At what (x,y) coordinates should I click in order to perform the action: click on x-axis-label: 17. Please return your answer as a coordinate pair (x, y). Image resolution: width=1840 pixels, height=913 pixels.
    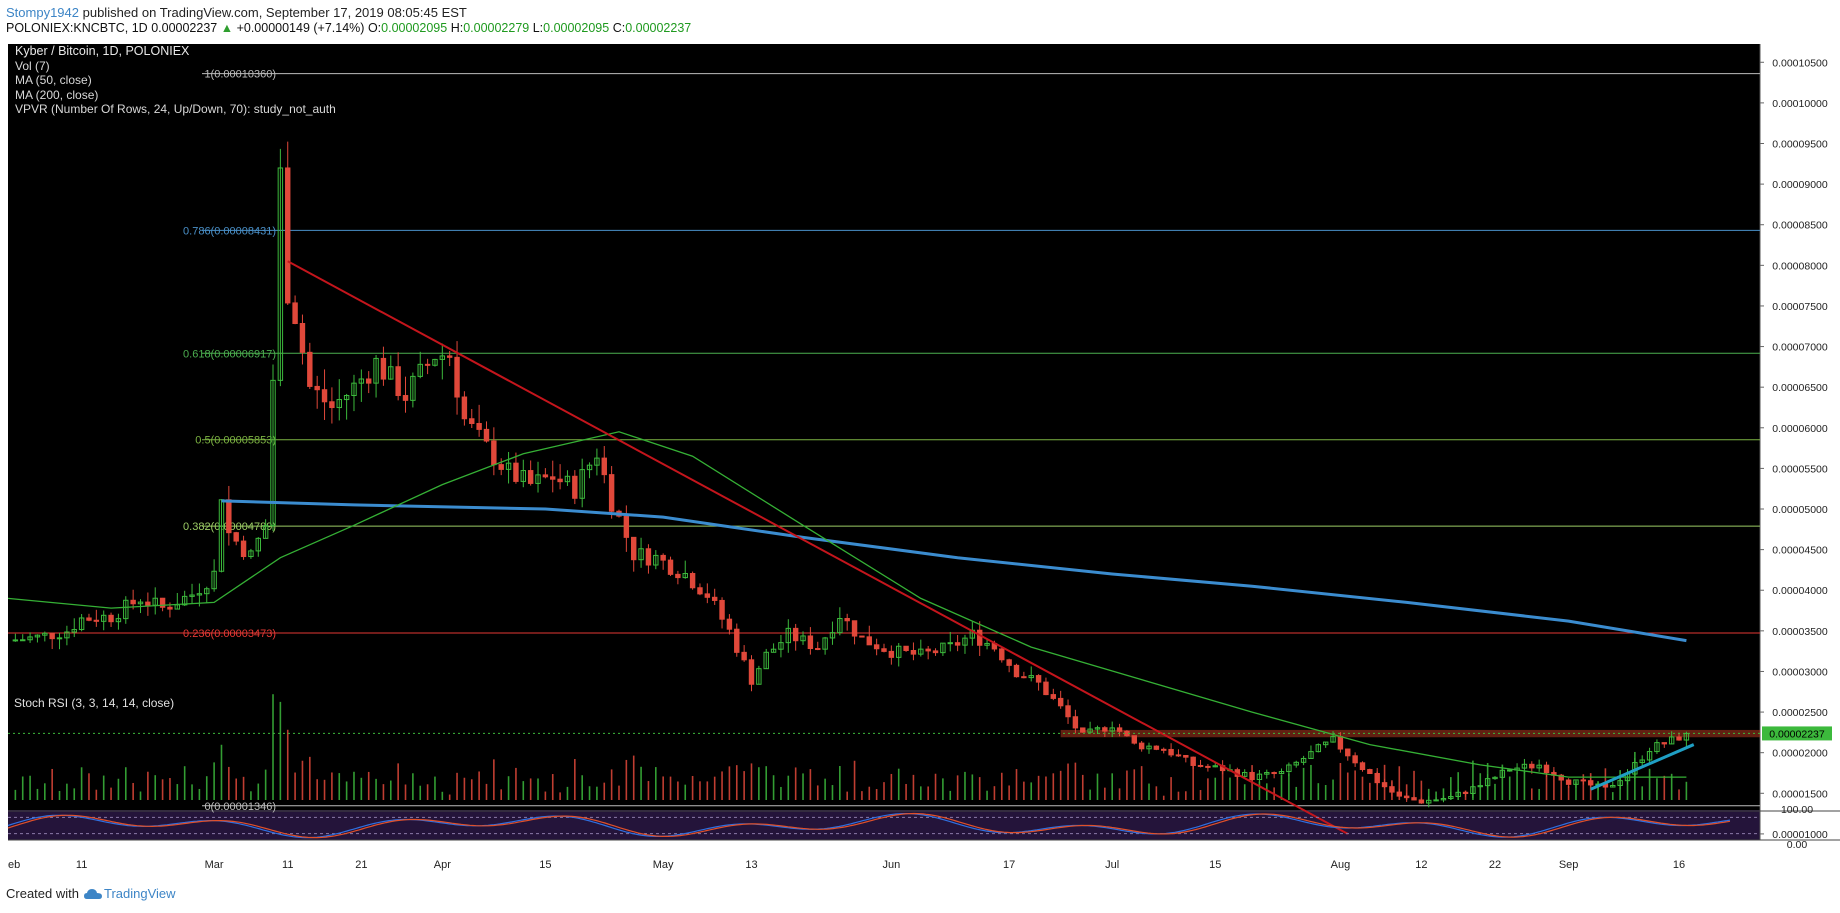
    Looking at the image, I should click on (1009, 865).